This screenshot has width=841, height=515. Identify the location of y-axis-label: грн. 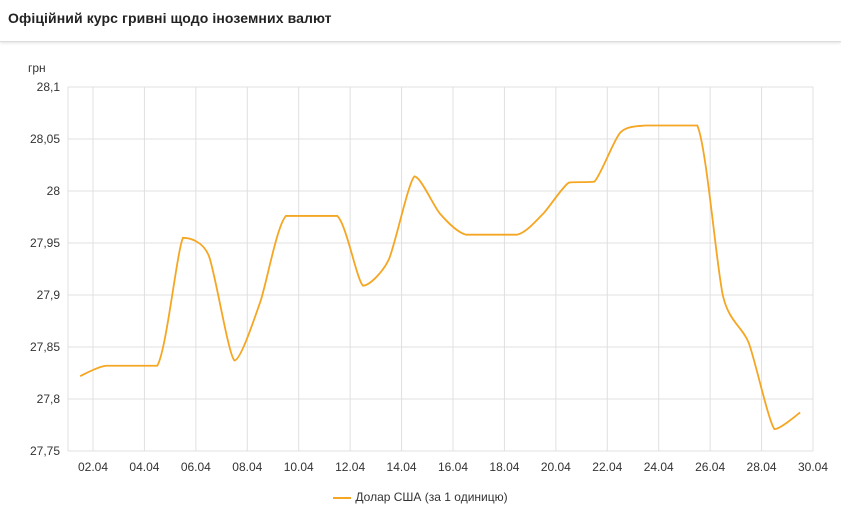
(37, 68).